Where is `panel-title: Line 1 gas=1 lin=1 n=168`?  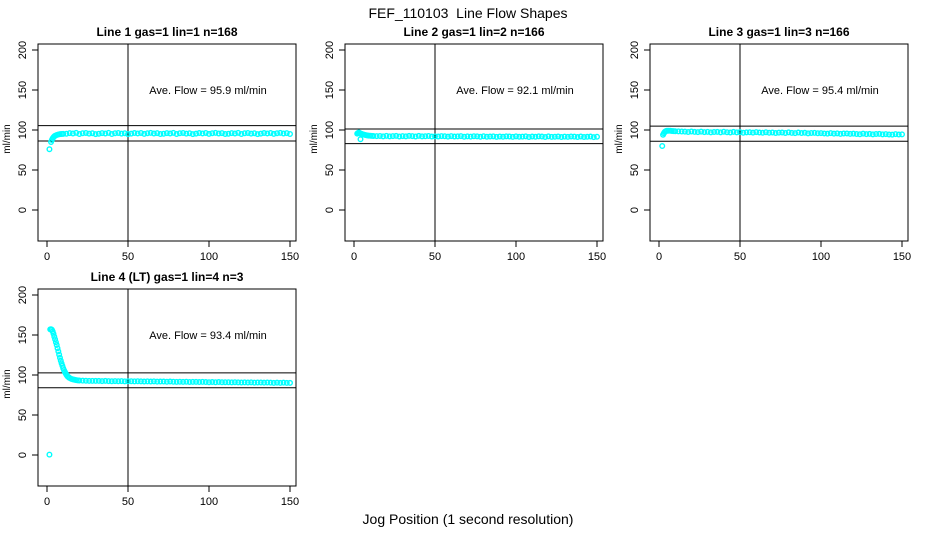 panel-title: Line 1 gas=1 lin=1 n=168 is located at coordinates (166, 32).